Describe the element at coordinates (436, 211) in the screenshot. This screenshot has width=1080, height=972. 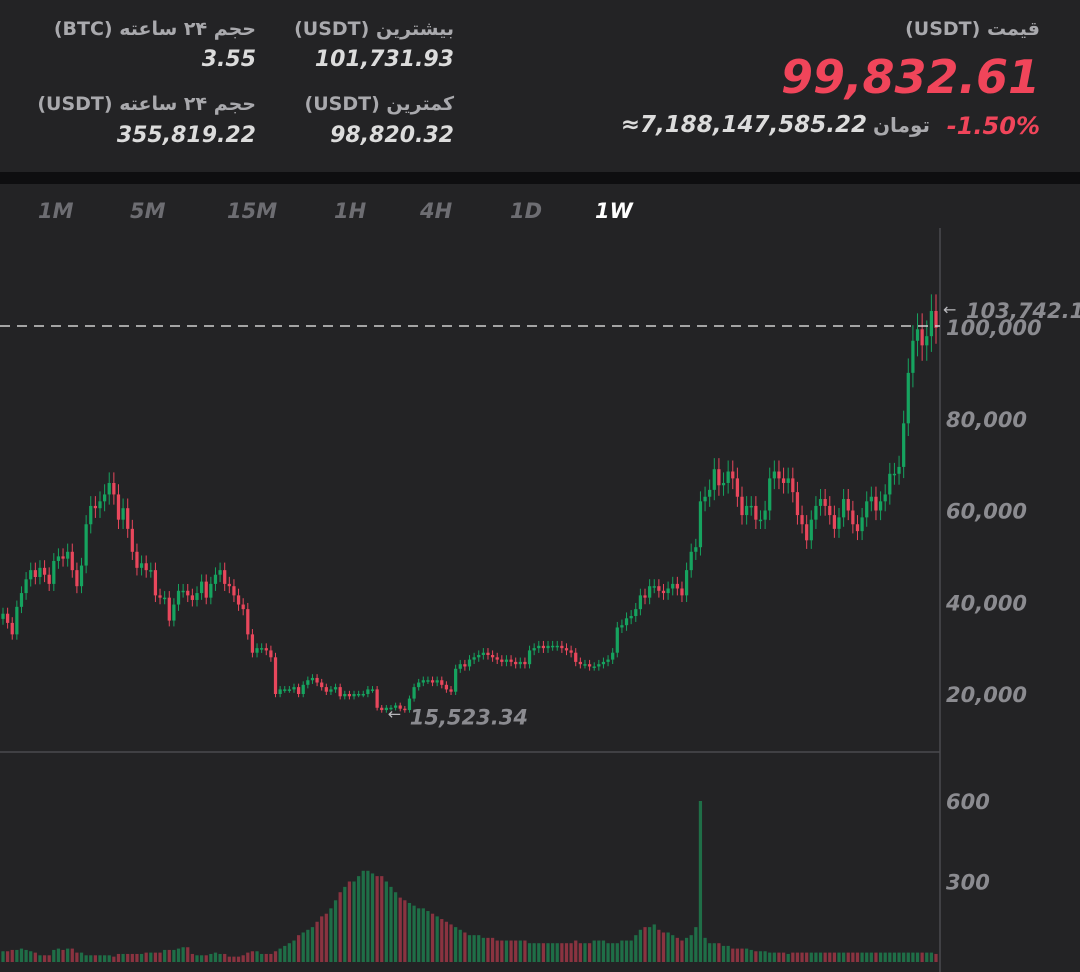
I see `tab-4h: 4H` at that location.